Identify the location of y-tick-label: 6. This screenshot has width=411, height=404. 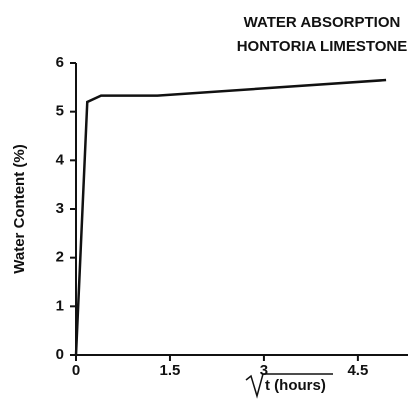
(60, 62).